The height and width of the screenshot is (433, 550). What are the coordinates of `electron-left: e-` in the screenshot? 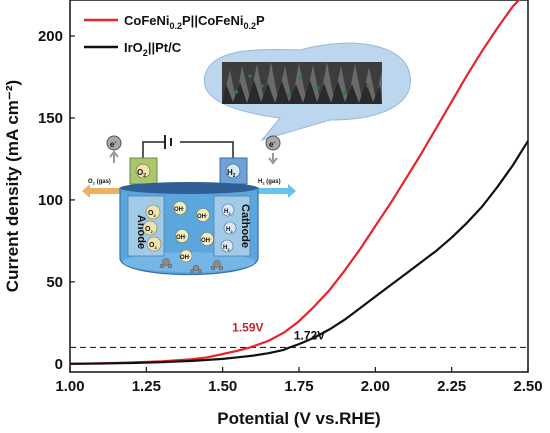 It's located at (114, 149).